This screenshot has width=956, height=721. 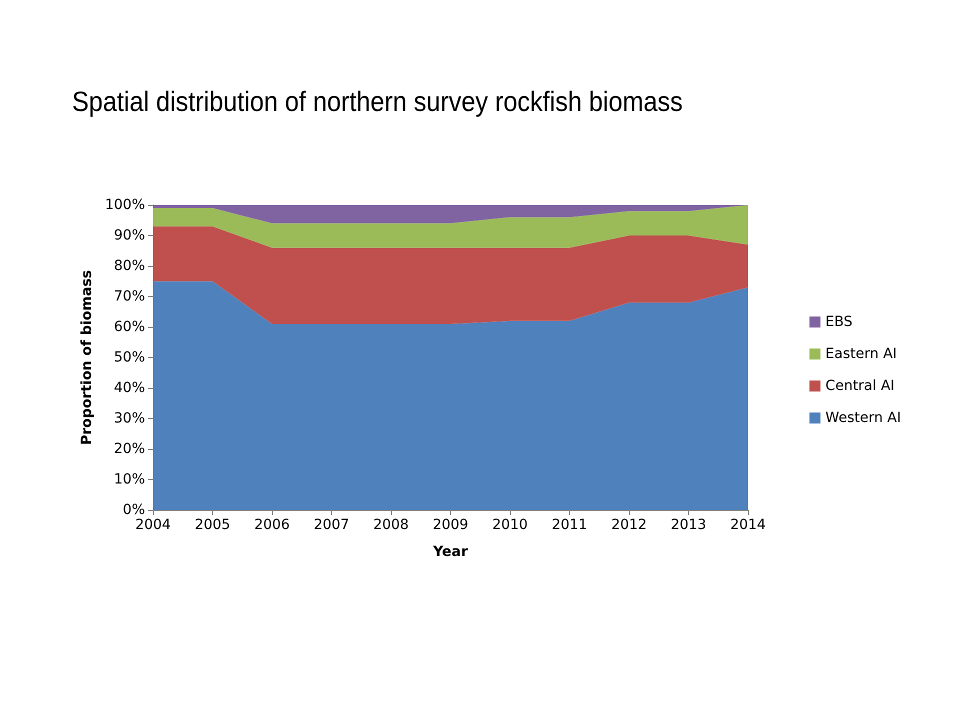 What do you see at coordinates (629, 525) in the screenshot?
I see `x-tick-label: 2012` at bounding box center [629, 525].